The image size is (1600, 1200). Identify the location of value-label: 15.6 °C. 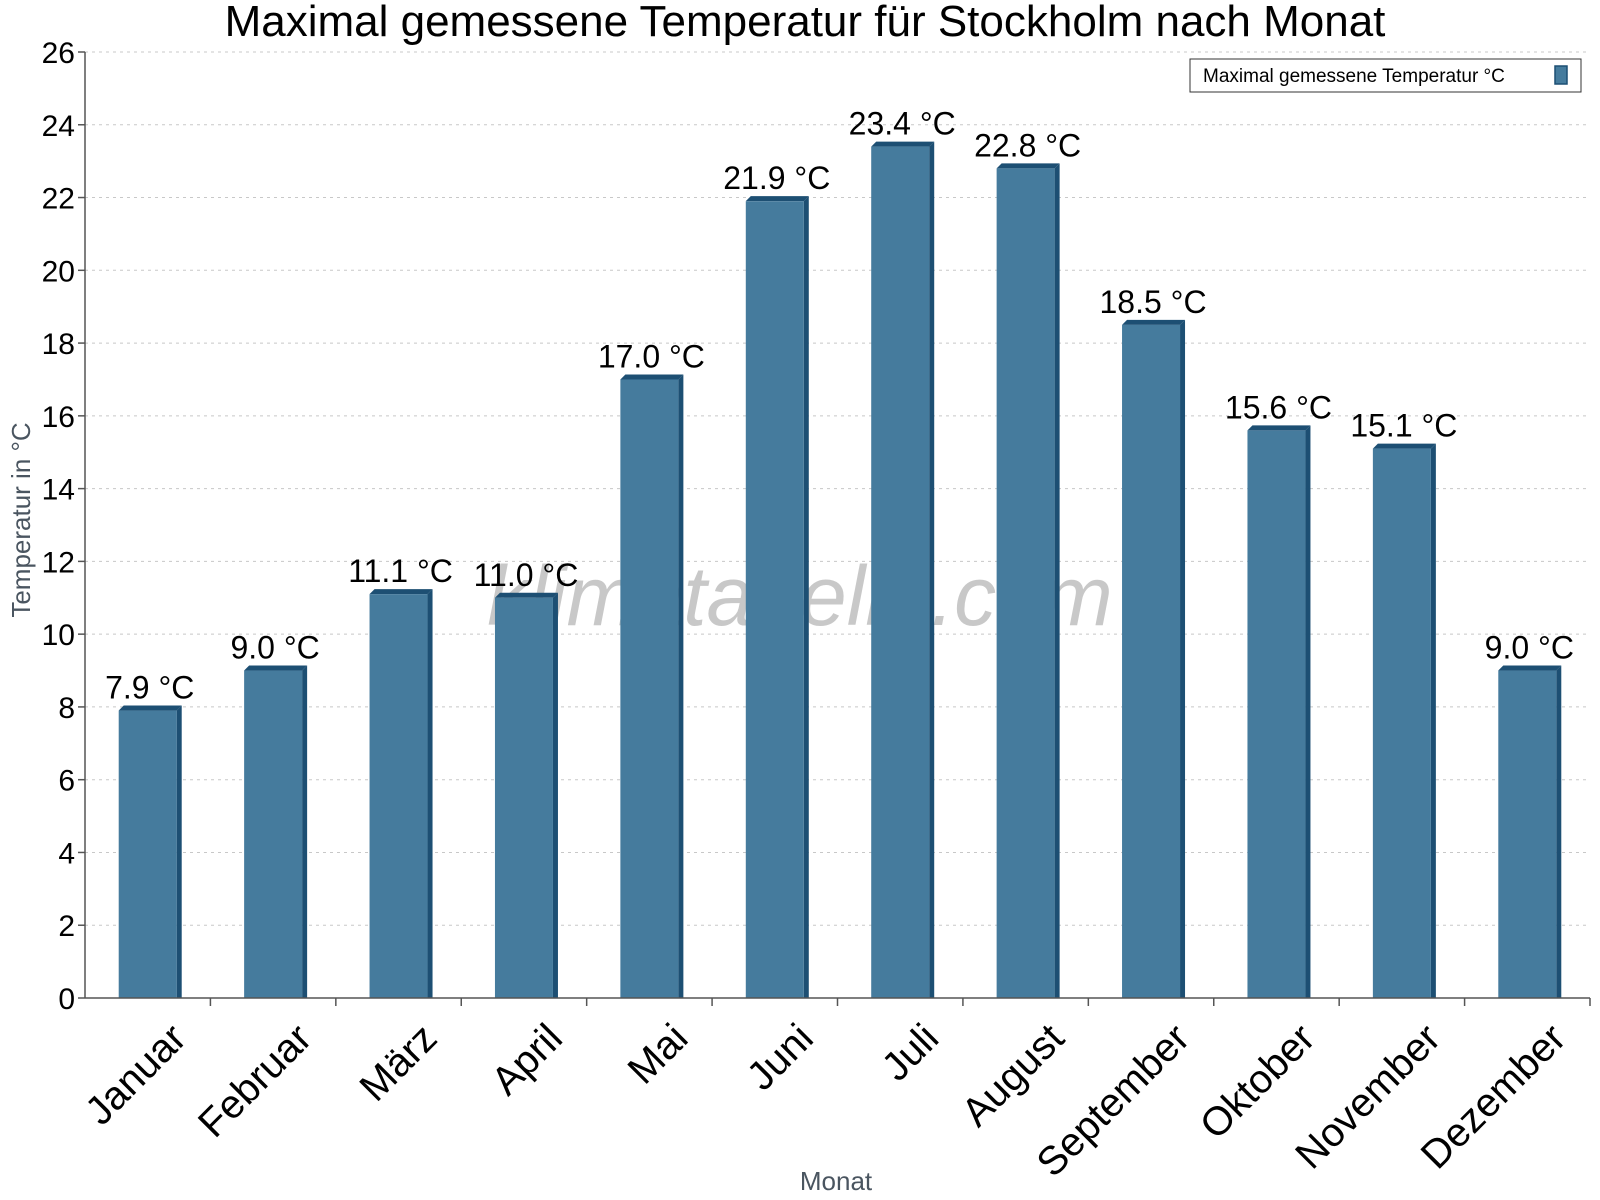
(1278, 407).